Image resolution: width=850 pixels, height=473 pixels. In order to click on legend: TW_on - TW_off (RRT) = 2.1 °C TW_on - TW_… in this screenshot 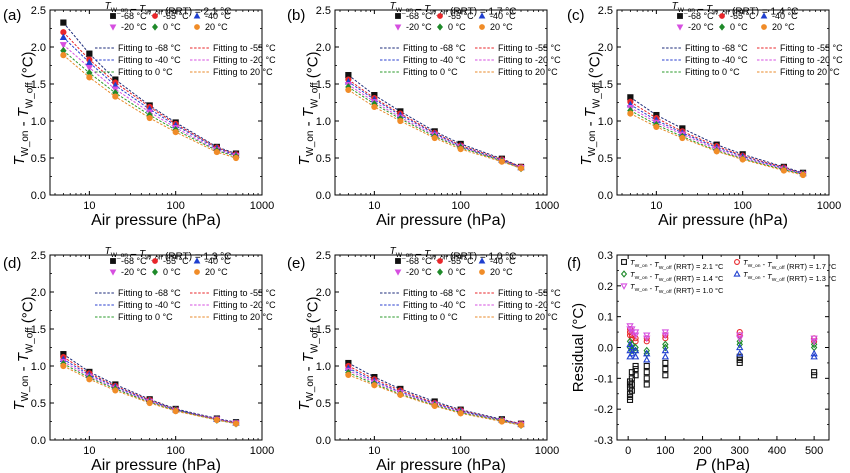, I will do `click(728, 276)`.